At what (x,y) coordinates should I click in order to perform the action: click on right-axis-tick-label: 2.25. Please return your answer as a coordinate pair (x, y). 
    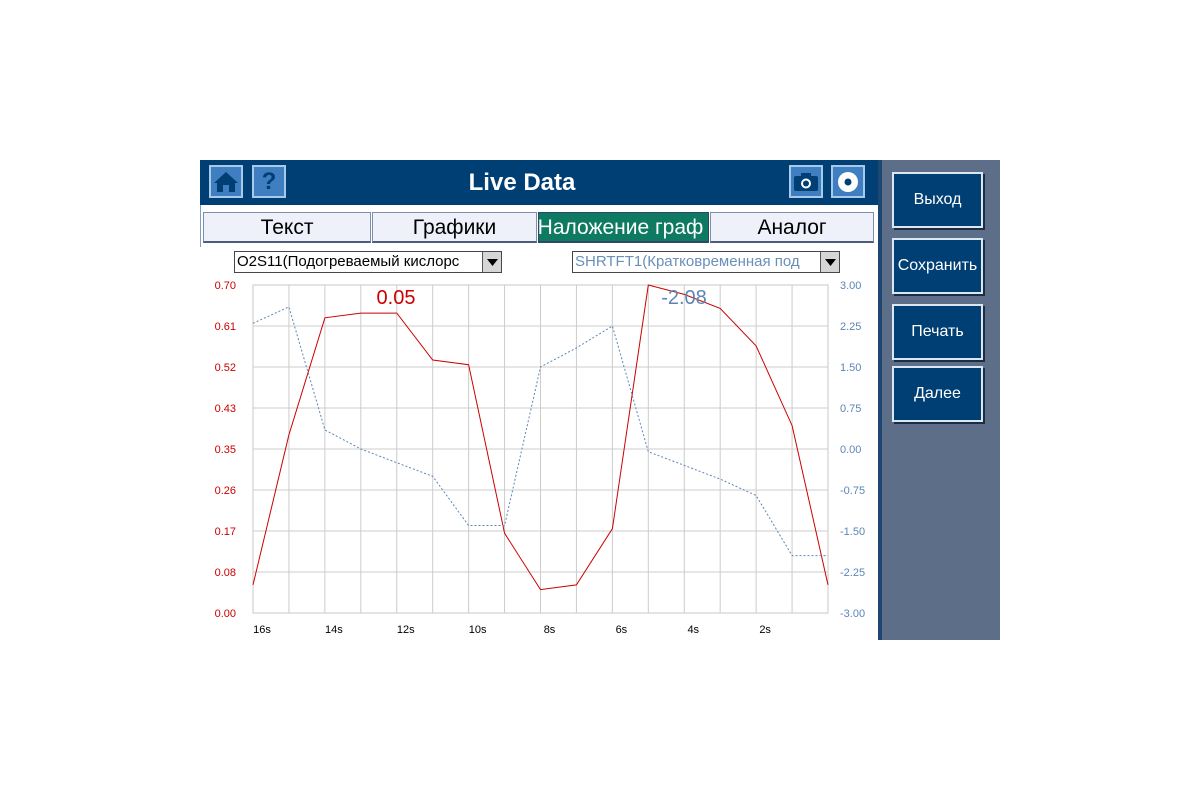
    Looking at the image, I should click on (850, 327).